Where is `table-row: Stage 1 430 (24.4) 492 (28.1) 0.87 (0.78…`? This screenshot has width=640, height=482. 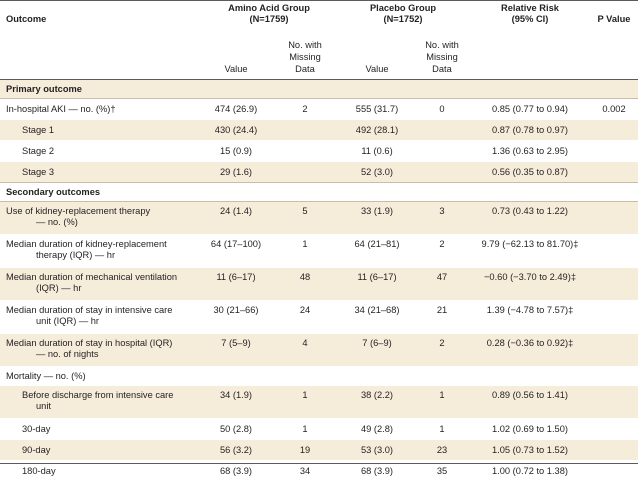
table-row: Stage 1 430 (24.4) 492 (28.1) 0.87 (0.78… is located at coordinates (319, 130).